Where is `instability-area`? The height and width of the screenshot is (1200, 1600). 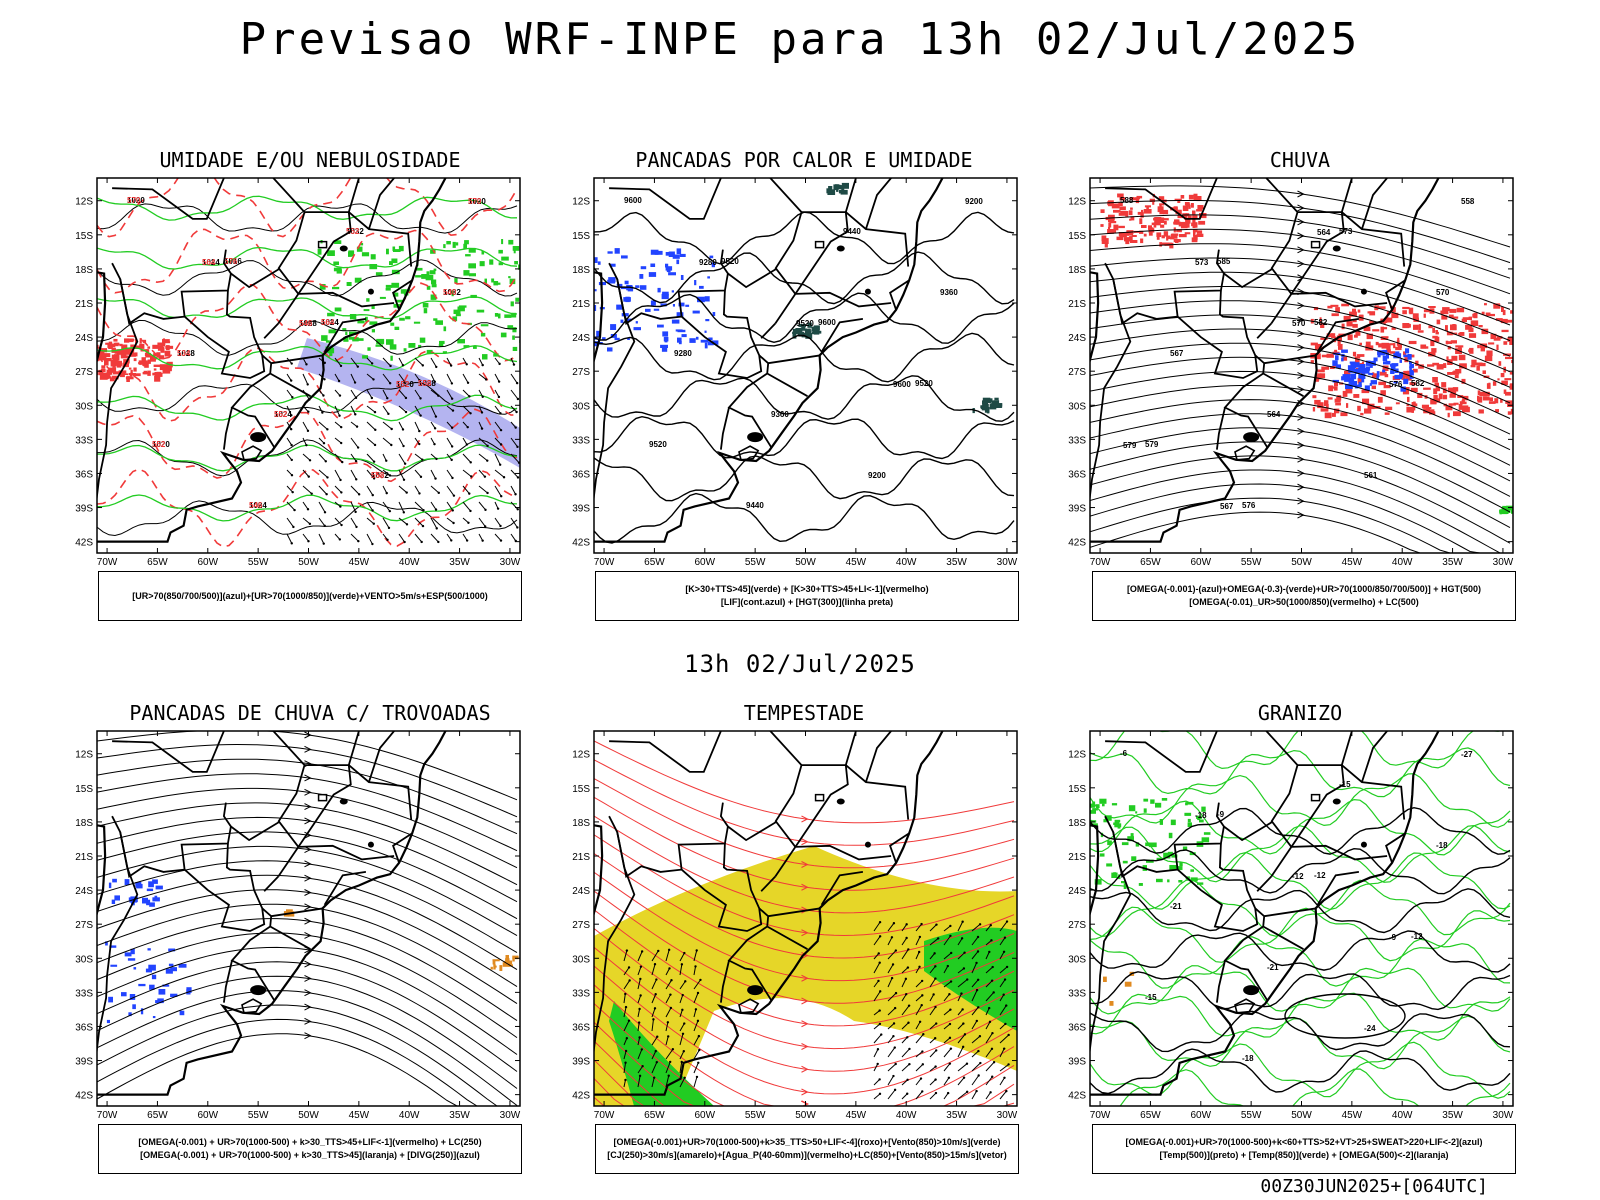 instability-area is located at coordinates (509, 962).